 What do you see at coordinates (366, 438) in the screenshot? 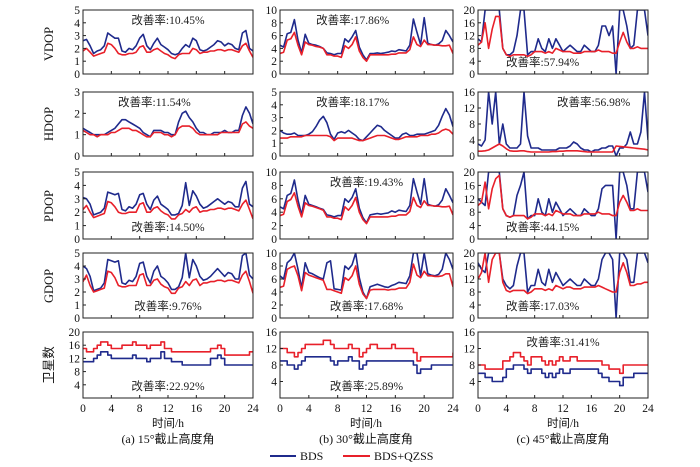
I see `caption-col-b: (b) 30°截止高度角` at bounding box center [366, 438].